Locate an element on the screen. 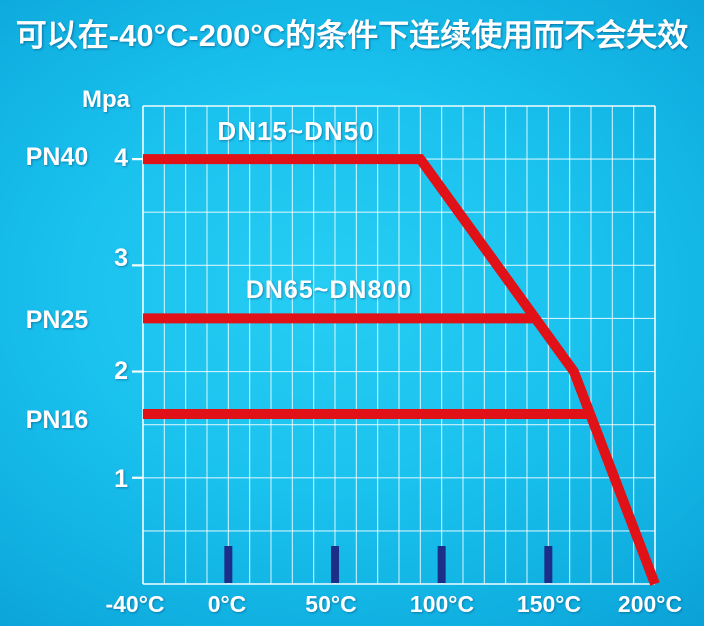 The image size is (704, 626). x-tick-label-100: 100°C is located at coordinates (442, 604).